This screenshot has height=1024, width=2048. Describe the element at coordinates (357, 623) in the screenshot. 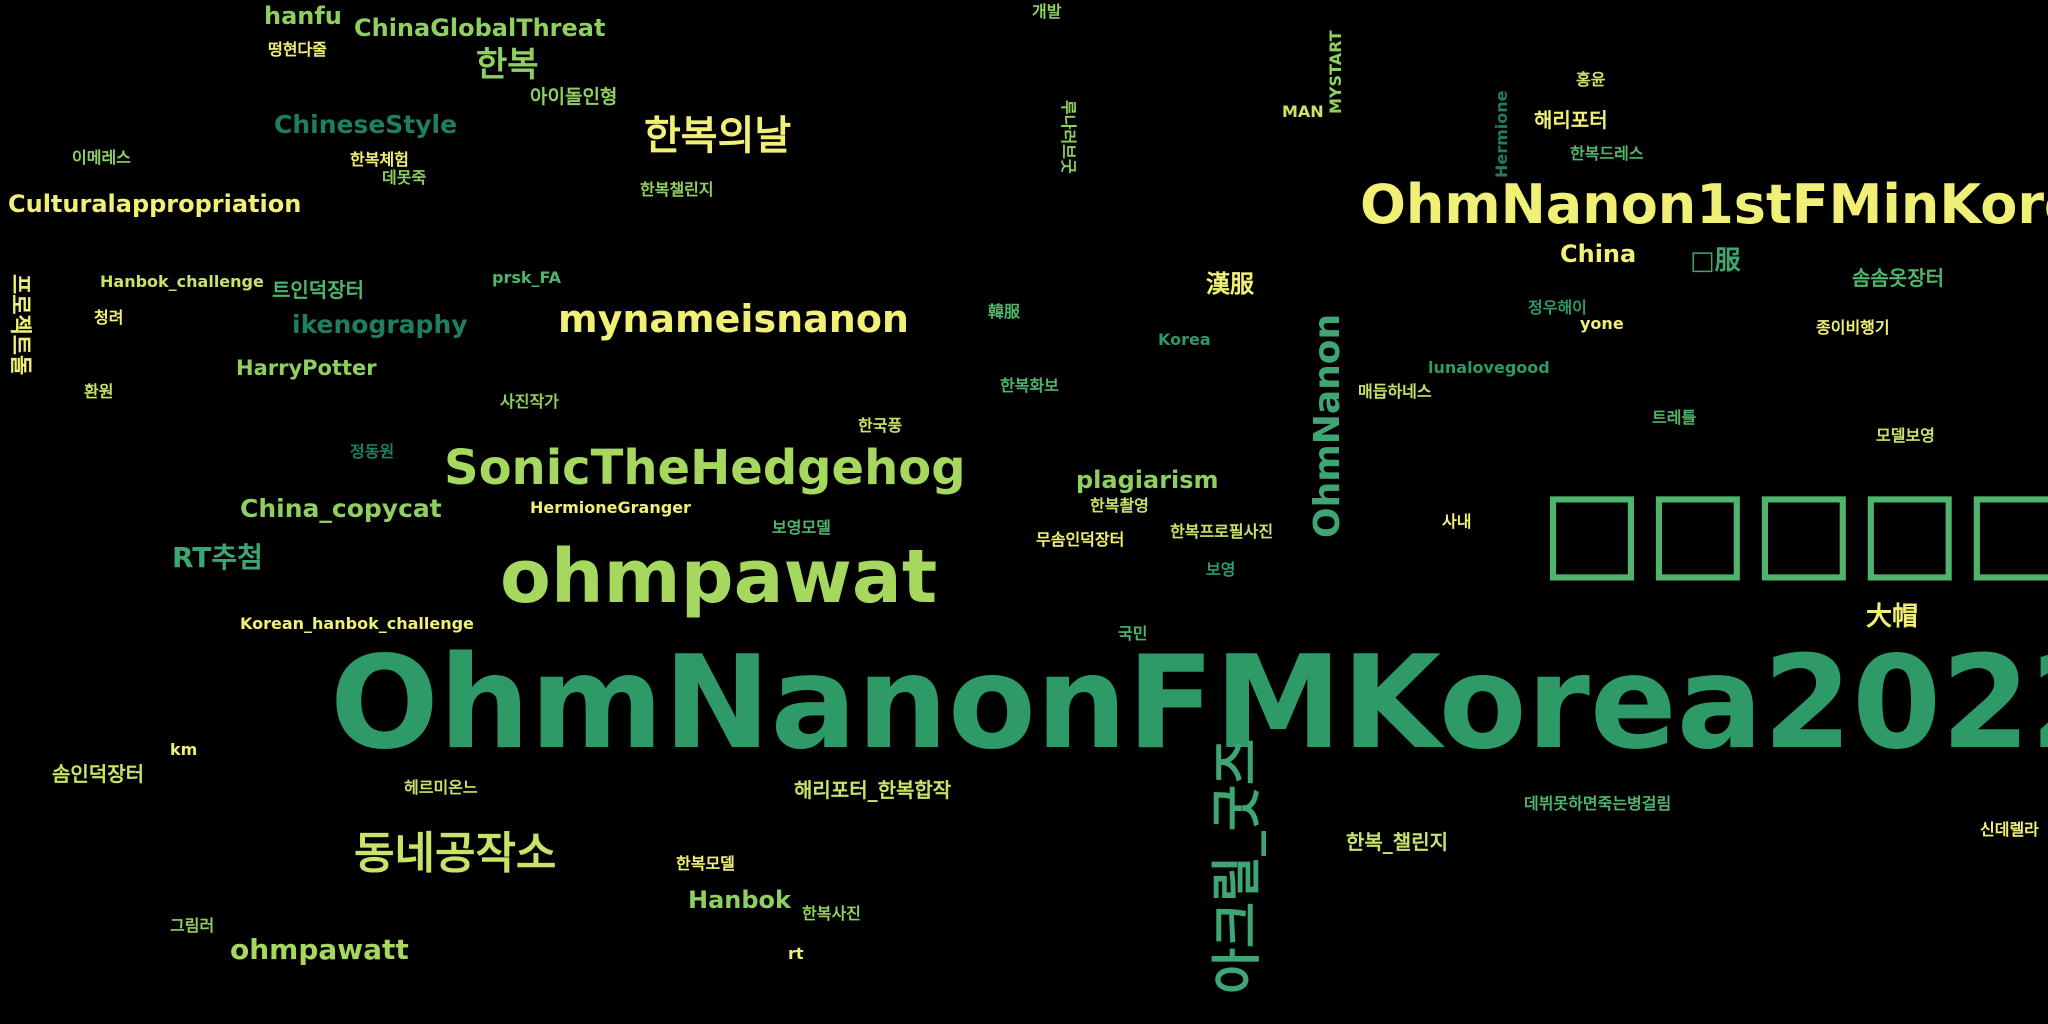

I see `word-korean-hanbok-challenge: Korean_hanbok_challenge` at that location.